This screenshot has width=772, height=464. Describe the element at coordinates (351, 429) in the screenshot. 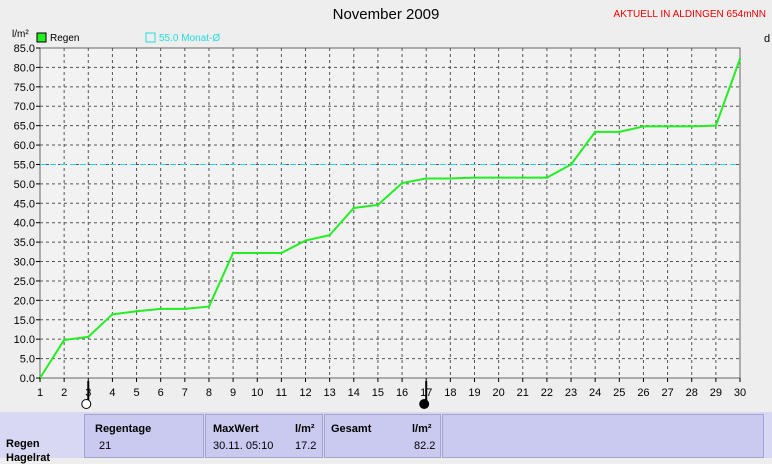

I see `gesamt-header: Gesamt` at that location.